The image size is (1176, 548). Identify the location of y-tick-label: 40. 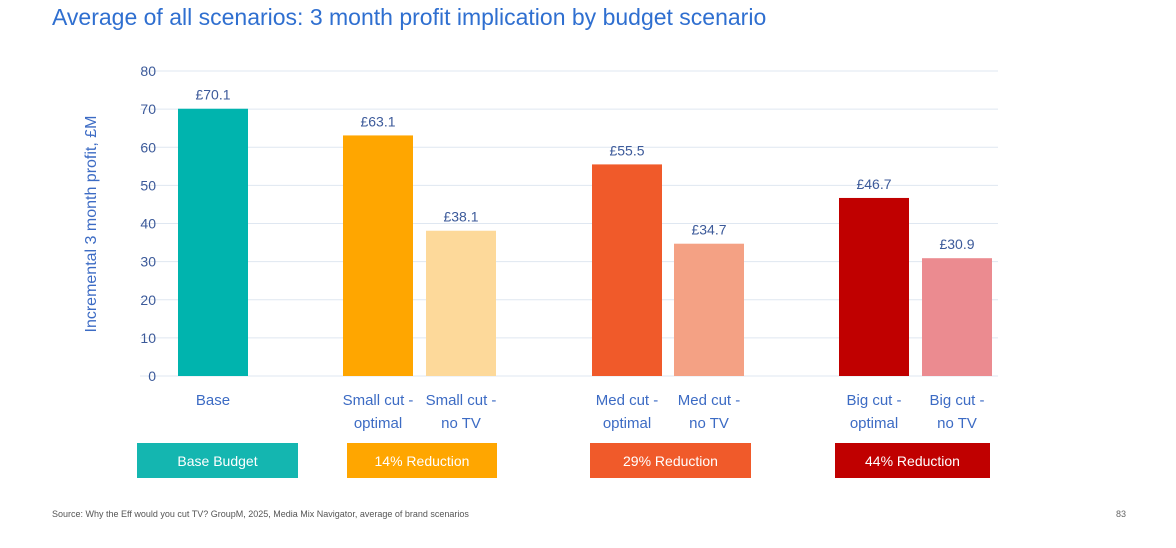
(148, 224).